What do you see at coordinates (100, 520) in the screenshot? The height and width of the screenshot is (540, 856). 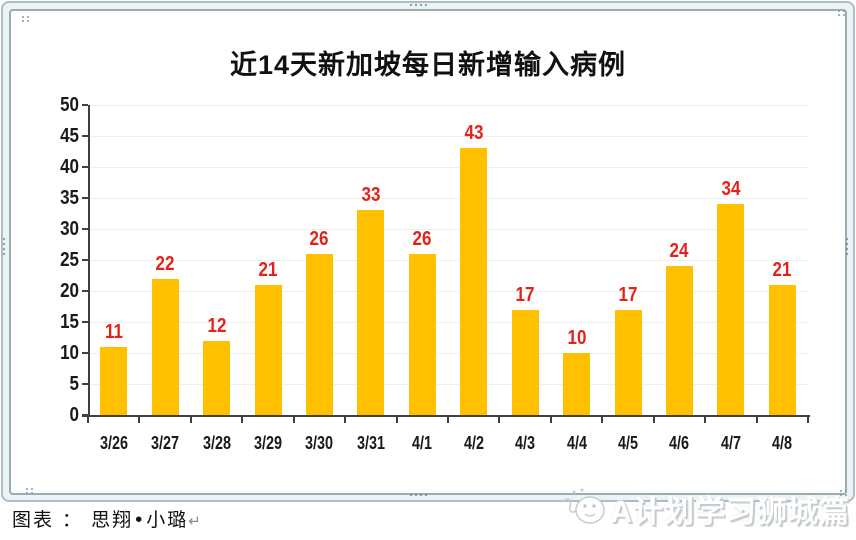 I see `caption-text: 图表 ： 思翔•小璐` at bounding box center [100, 520].